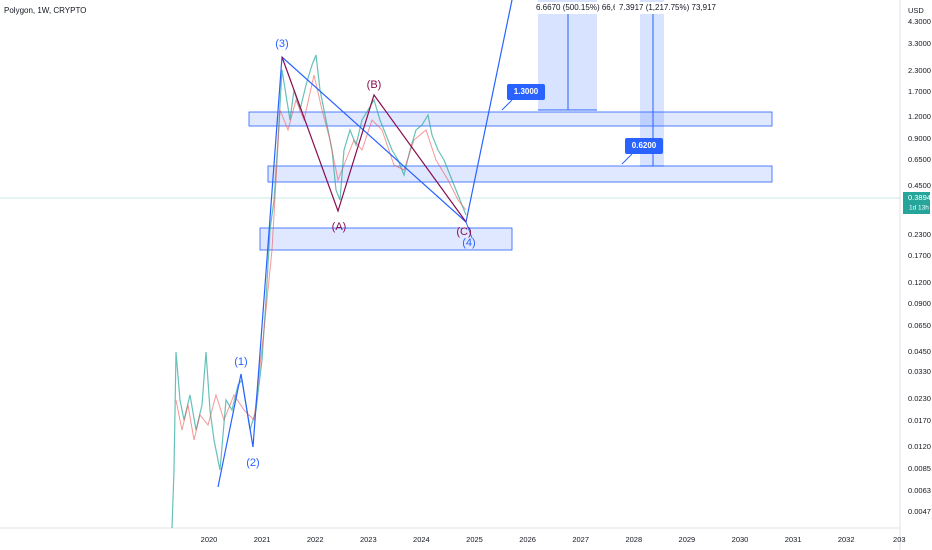 This screenshot has height=550, width=932. Describe the element at coordinates (919, 197) in the screenshot. I see `current-price: 0.3894` at that location.